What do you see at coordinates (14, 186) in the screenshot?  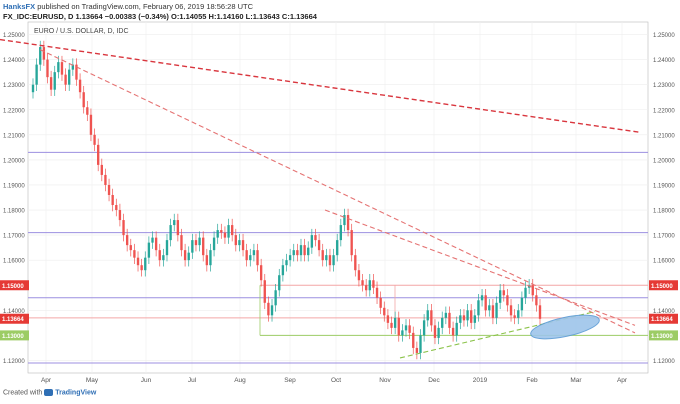 I see `y-tick-label-left: 1.19000` at bounding box center [14, 186].